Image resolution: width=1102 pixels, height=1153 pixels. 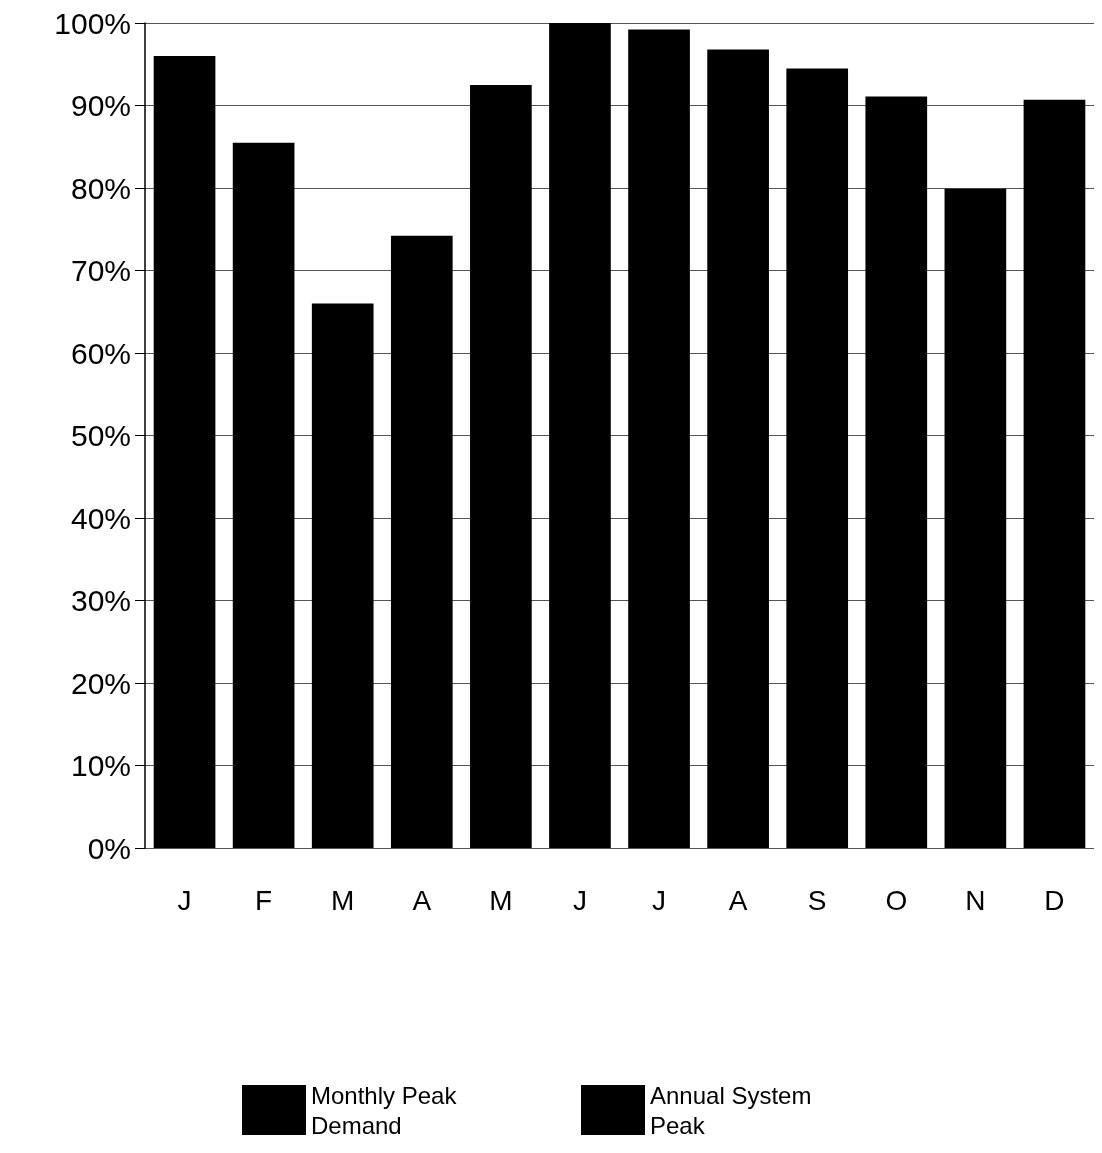 What do you see at coordinates (100, 105) in the screenshot?
I see `y-tick-label: 90%` at bounding box center [100, 105].